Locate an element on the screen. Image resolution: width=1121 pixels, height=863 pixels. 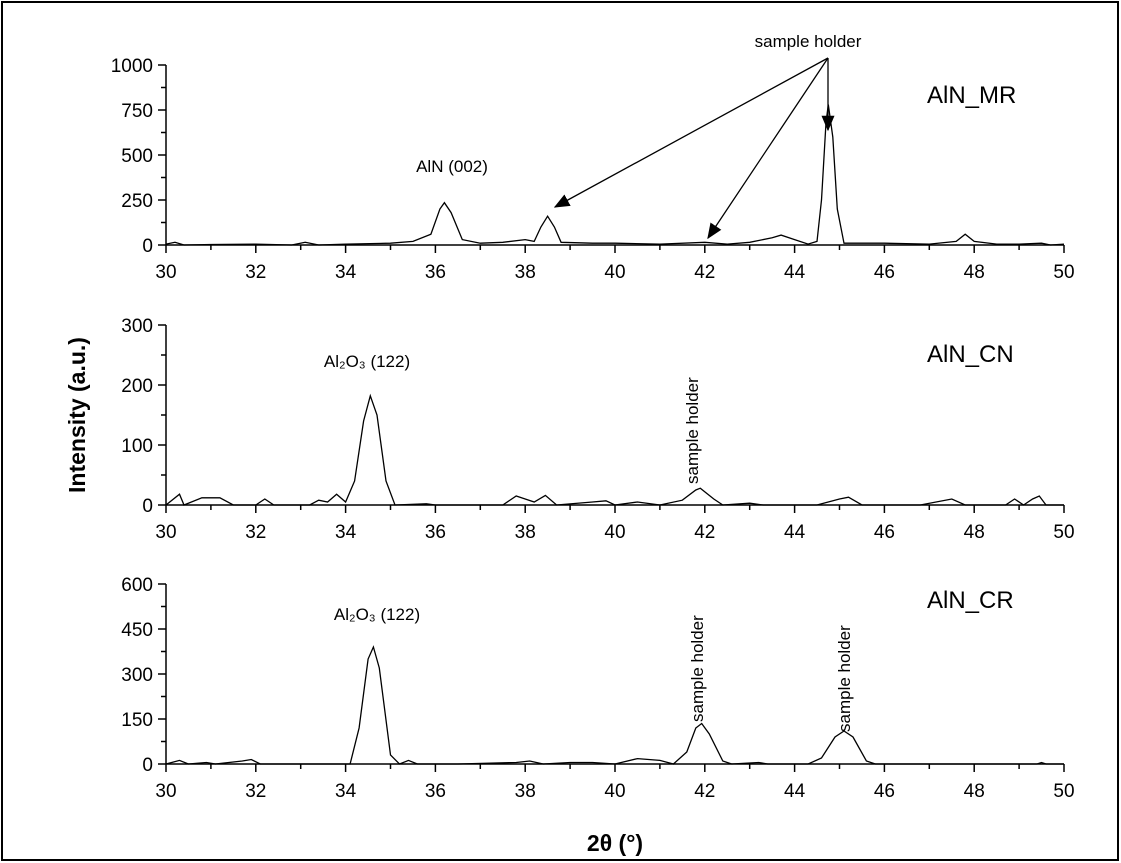
y-tick-label: 600 is located at coordinates (137, 585).